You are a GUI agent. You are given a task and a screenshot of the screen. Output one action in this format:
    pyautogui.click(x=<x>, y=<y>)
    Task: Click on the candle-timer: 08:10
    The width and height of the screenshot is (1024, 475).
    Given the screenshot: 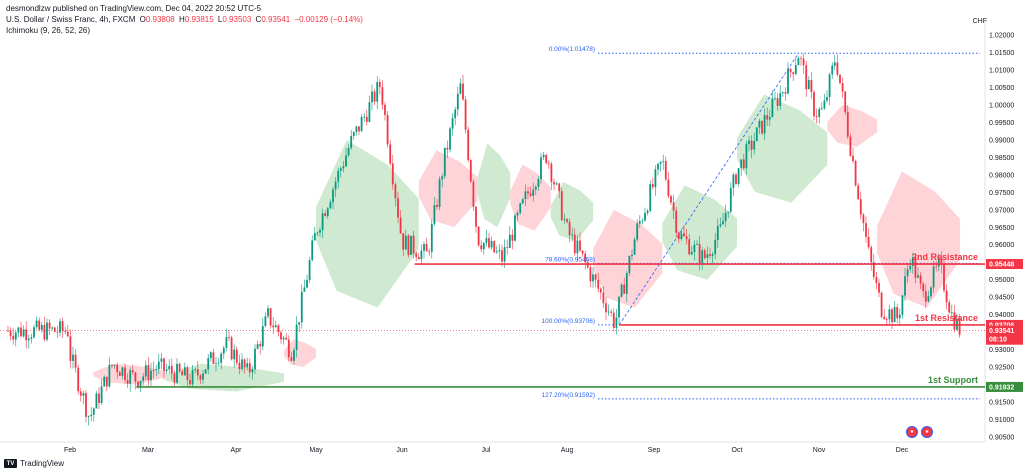 What is the action you would take?
    pyautogui.click(x=998, y=340)
    